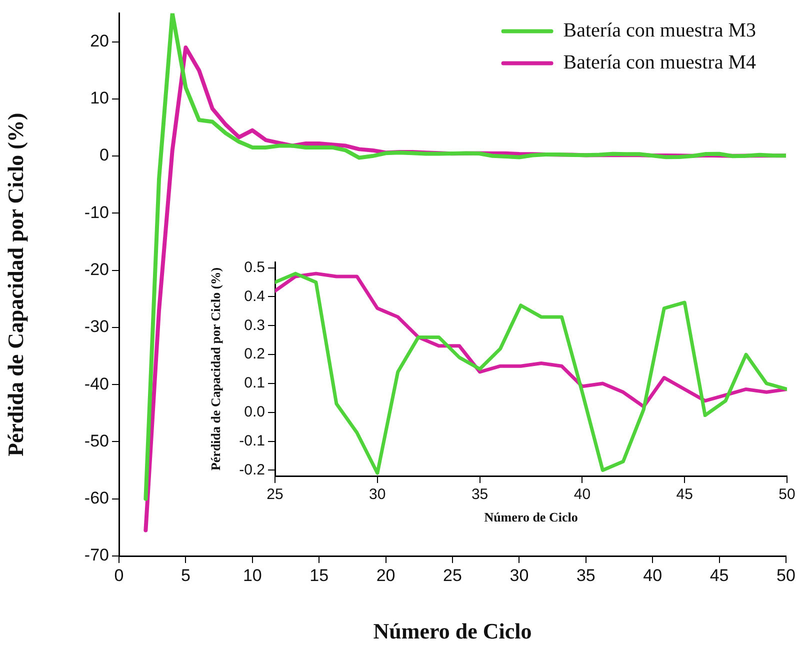  Describe the element at coordinates (96, 384) in the screenshot. I see `y-tick-label: -40` at that location.